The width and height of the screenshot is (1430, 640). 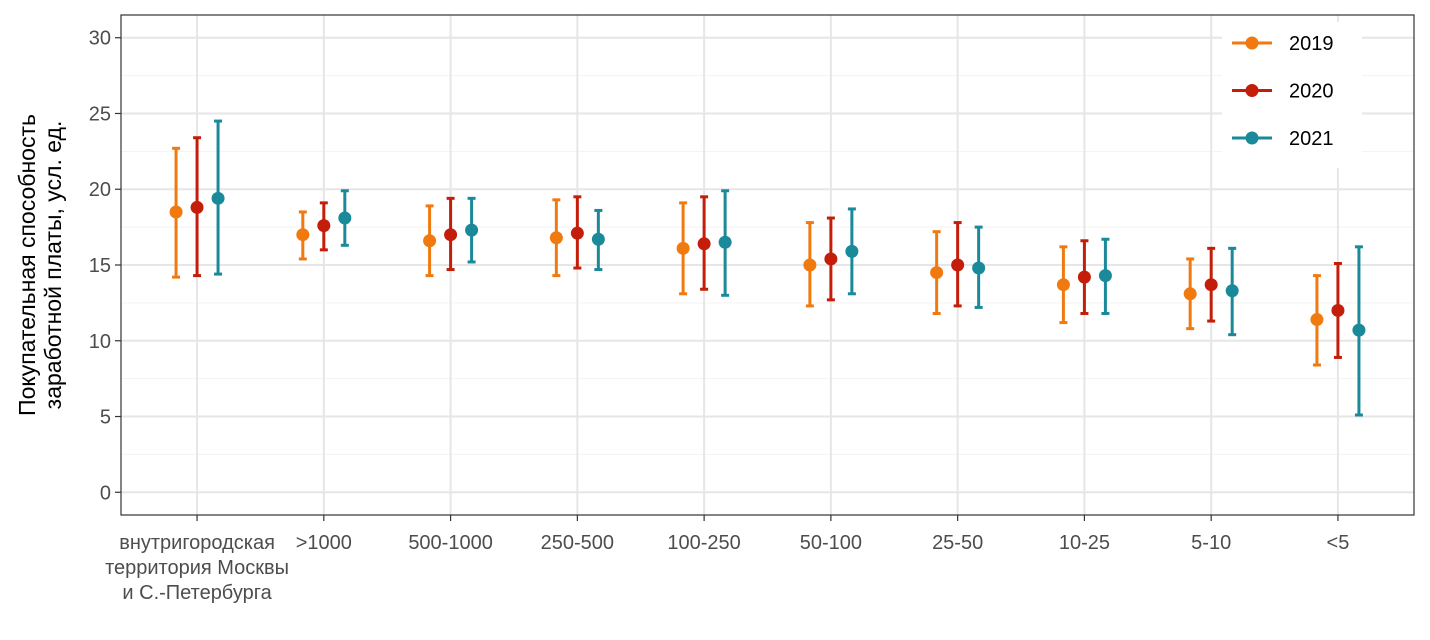 I want to click on x-tick-label: 100-250, so click(x=703, y=543).